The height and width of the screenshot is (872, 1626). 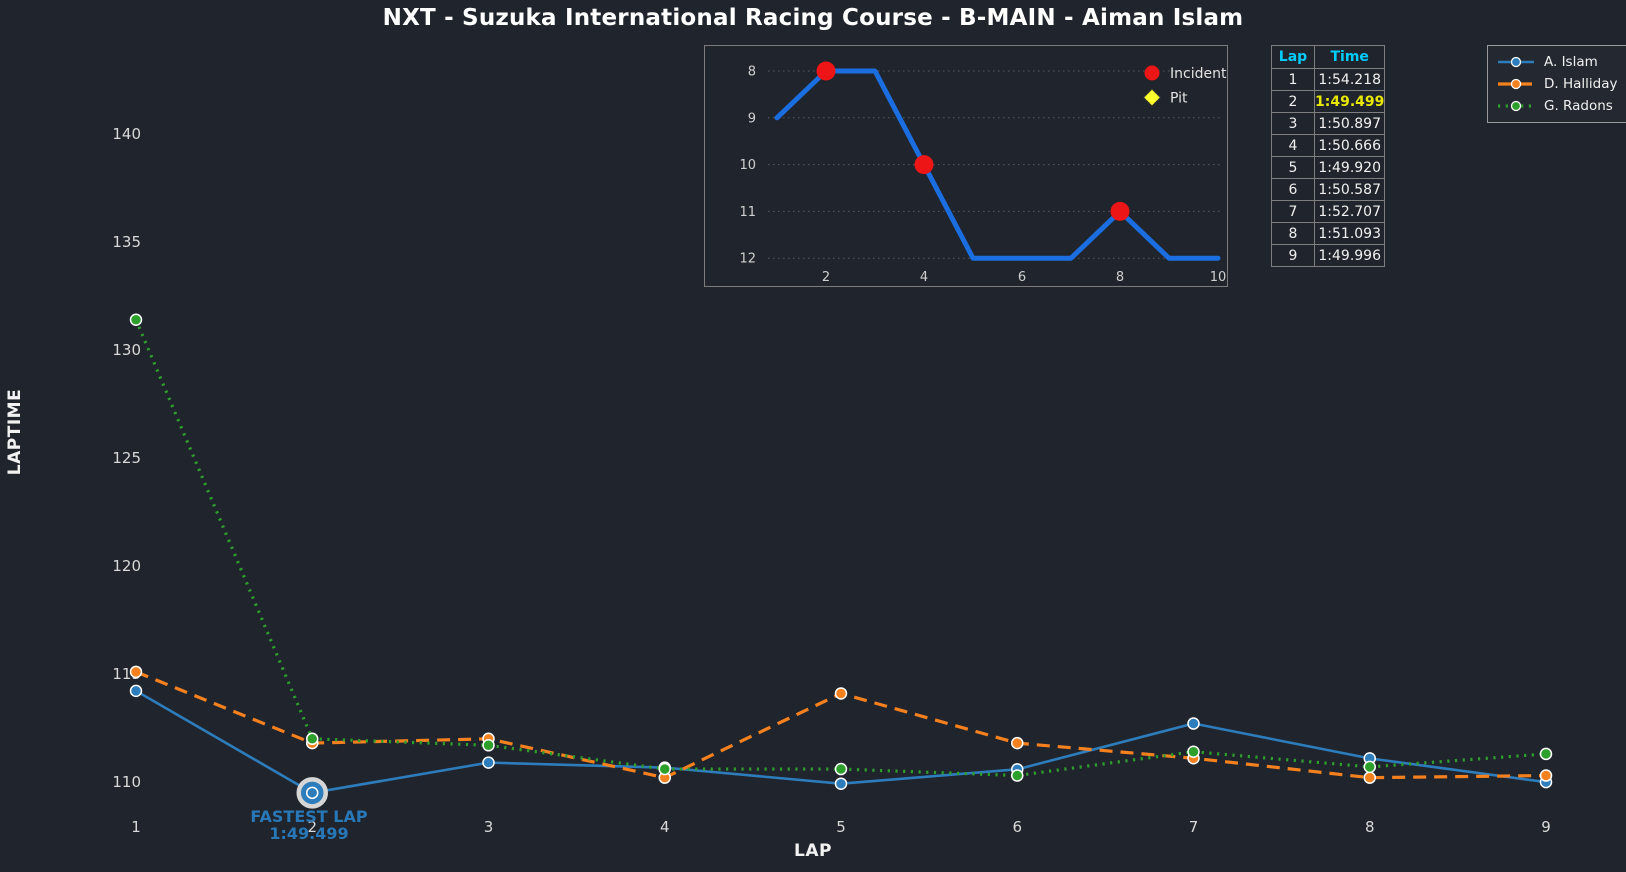 I want to click on pit-legend-label: Pit, so click(x=1179, y=99).